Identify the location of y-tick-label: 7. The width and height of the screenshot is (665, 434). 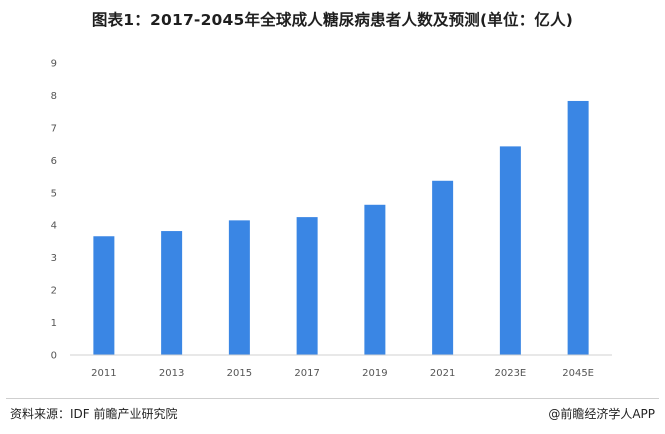
(54, 128).